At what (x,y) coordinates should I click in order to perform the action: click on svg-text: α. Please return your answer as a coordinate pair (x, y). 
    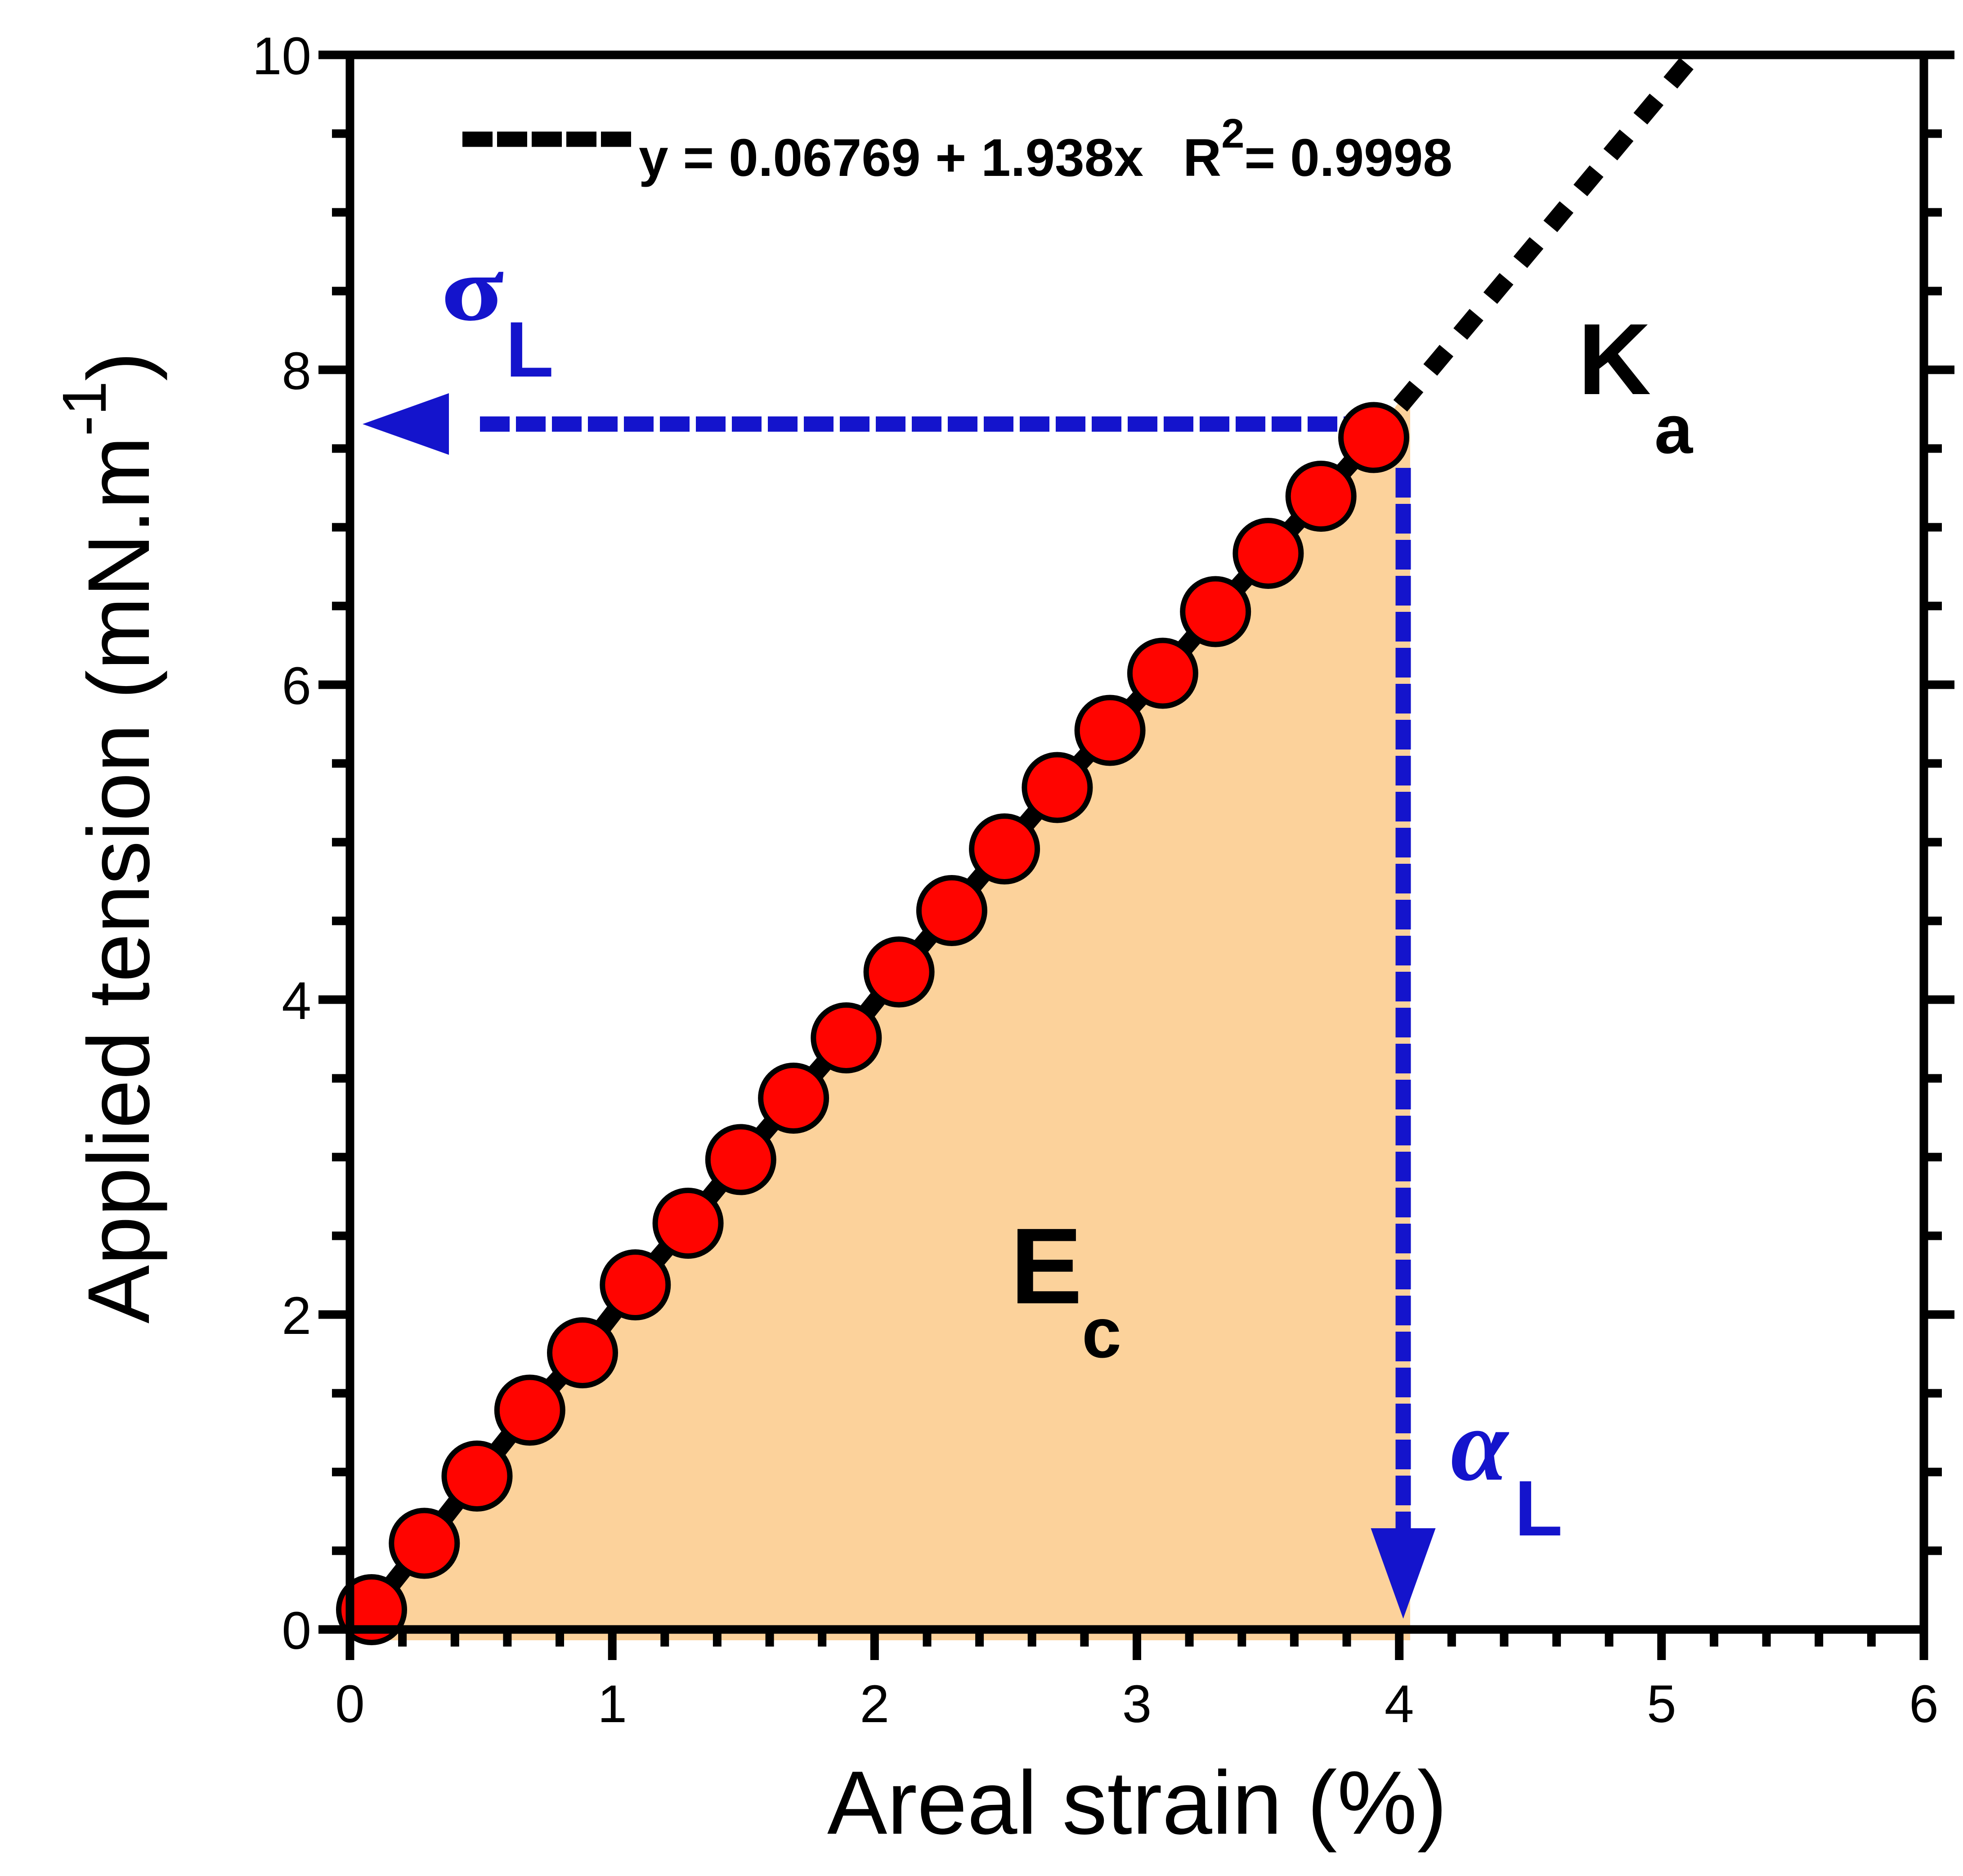
    Looking at the image, I should click on (1480, 1444).